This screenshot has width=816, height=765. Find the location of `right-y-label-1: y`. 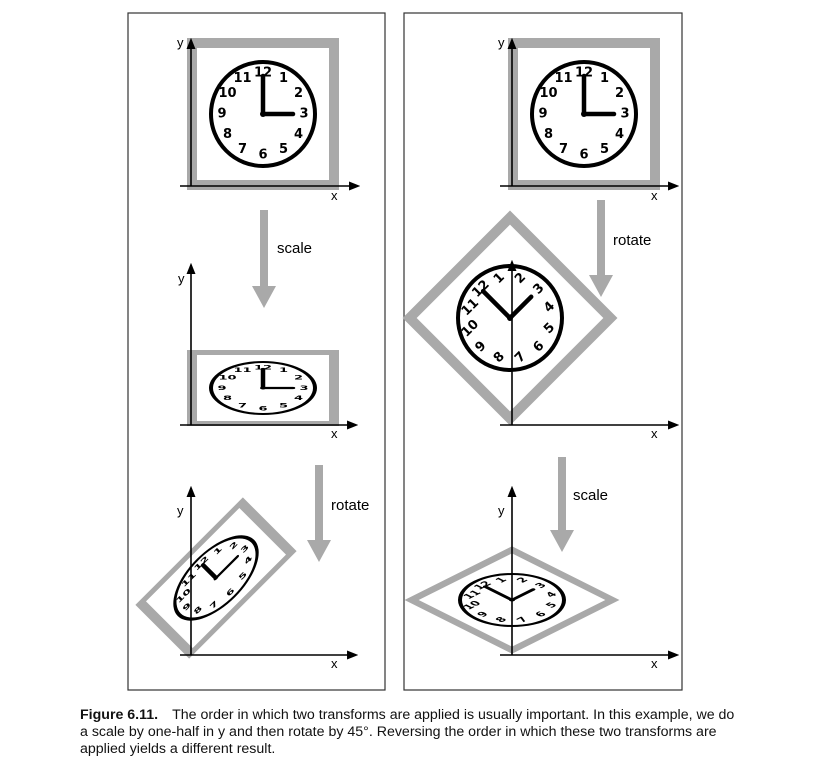

right-y-label-1: y is located at coordinates (501, 42).